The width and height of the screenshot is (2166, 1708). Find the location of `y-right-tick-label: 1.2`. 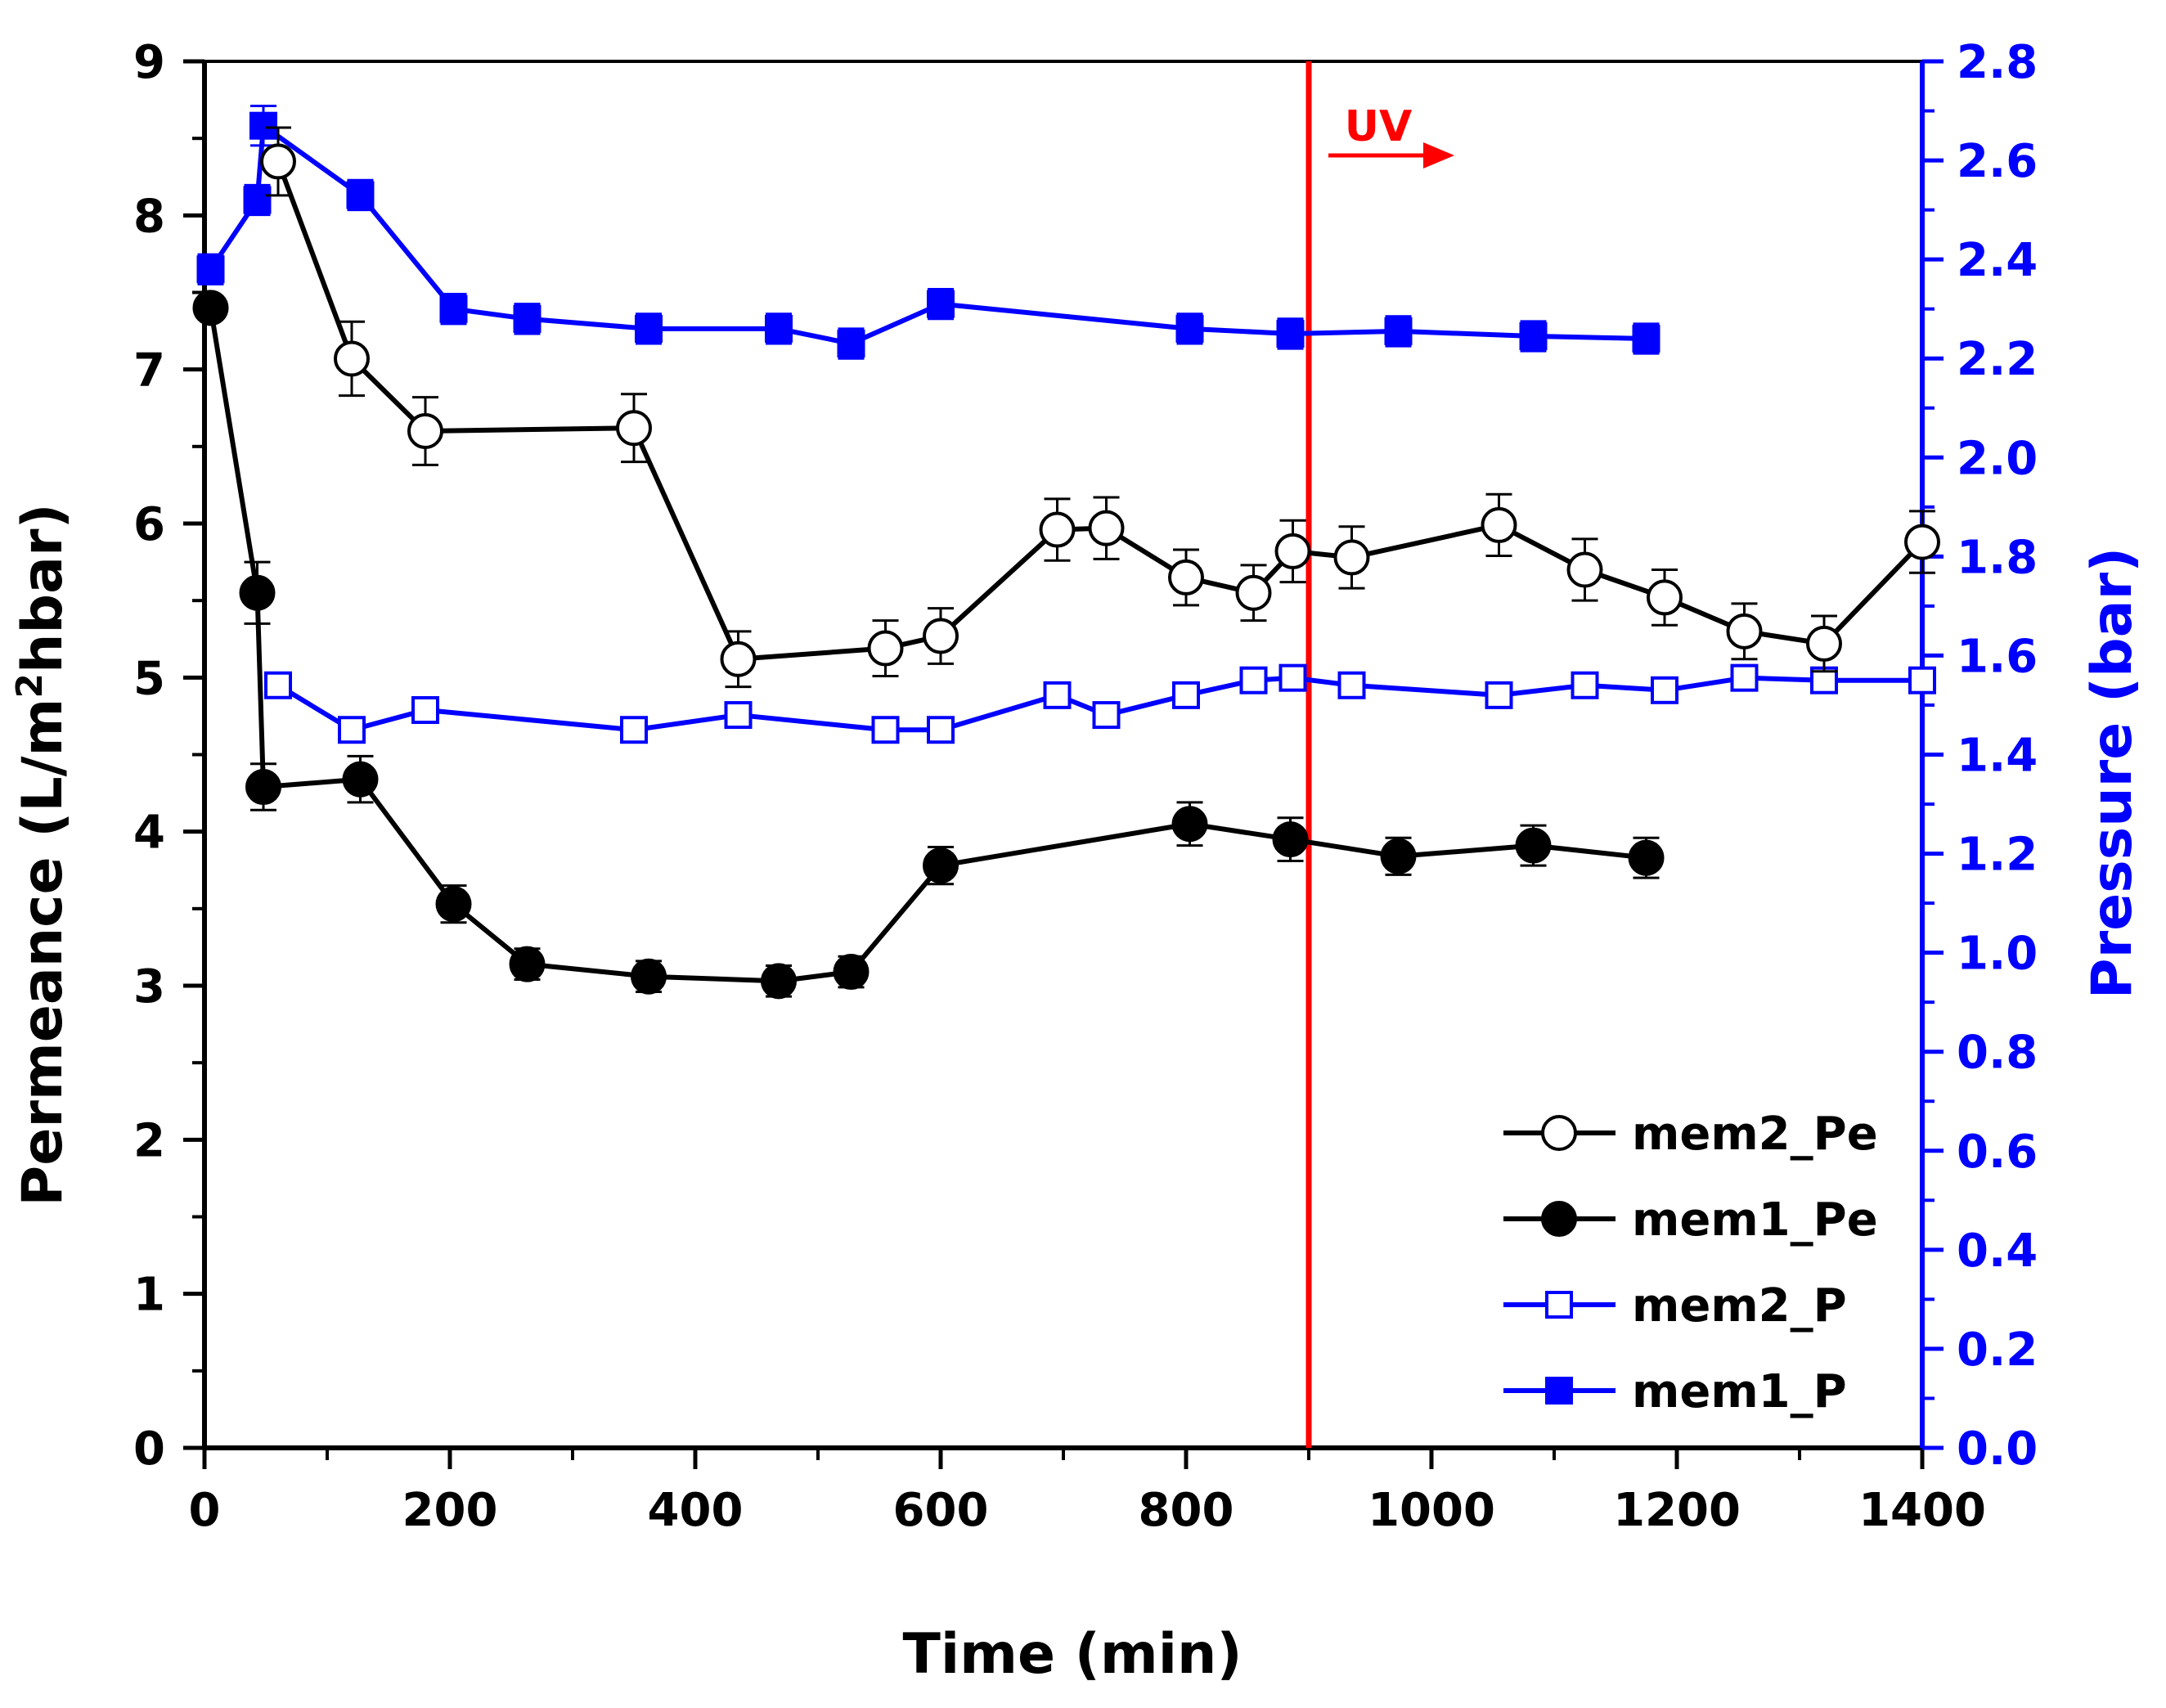

y-right-tick-label: 1.2 is located at coordinates (1998, 855).